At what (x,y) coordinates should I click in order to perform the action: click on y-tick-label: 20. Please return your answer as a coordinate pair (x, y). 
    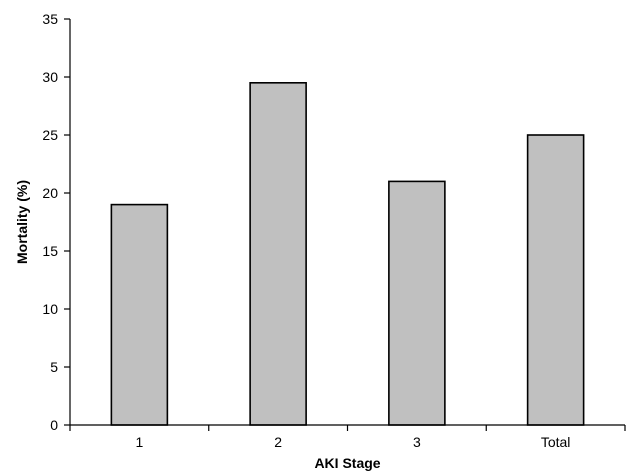
    Looking at the image, I should click on (50, 193).